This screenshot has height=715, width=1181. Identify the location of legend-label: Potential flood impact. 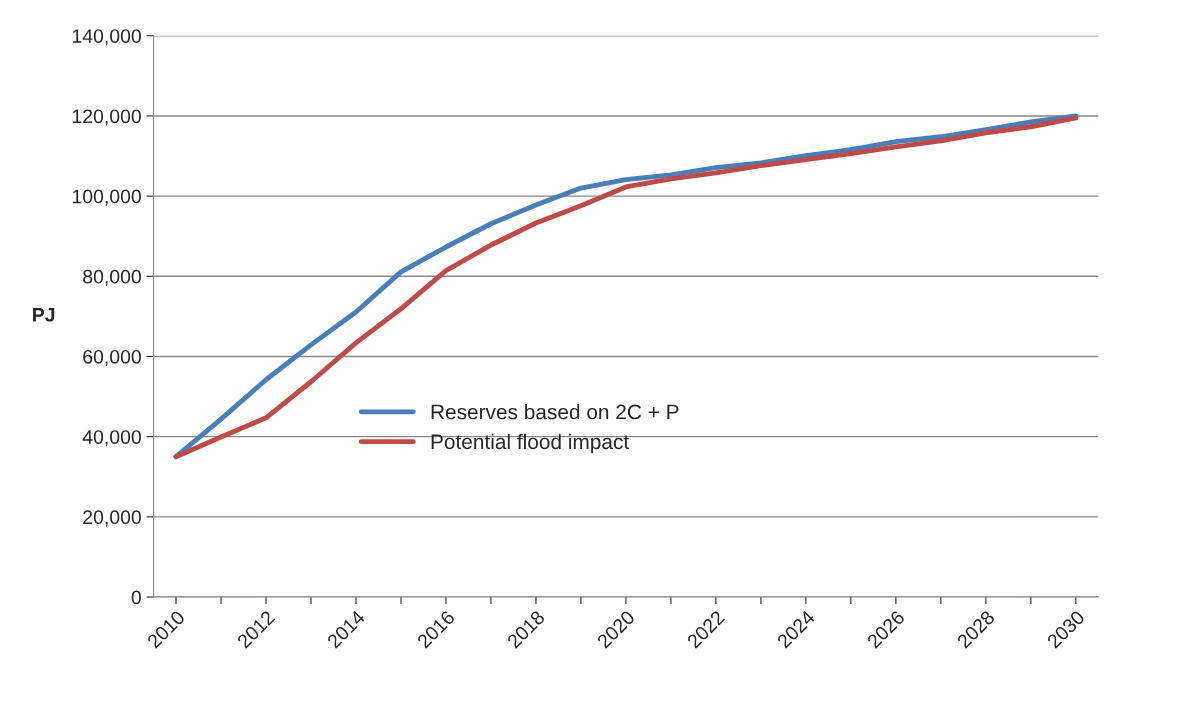
(530, 443).